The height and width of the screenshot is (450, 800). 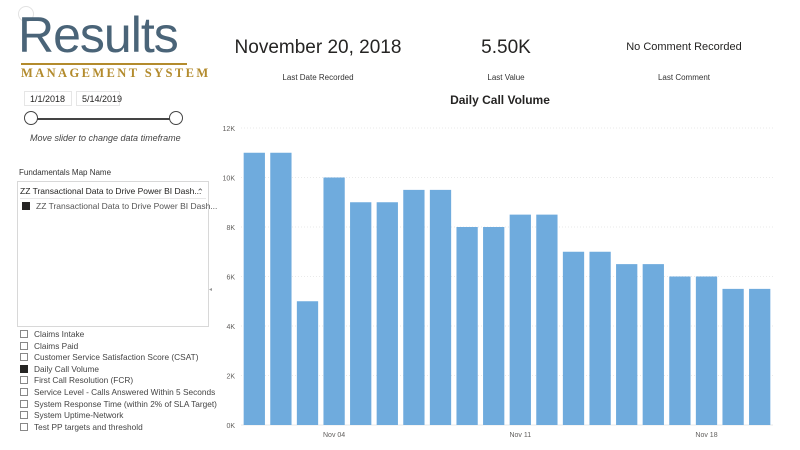 I want to click on y-tick-label: 12K, so click(x=229, y=129).